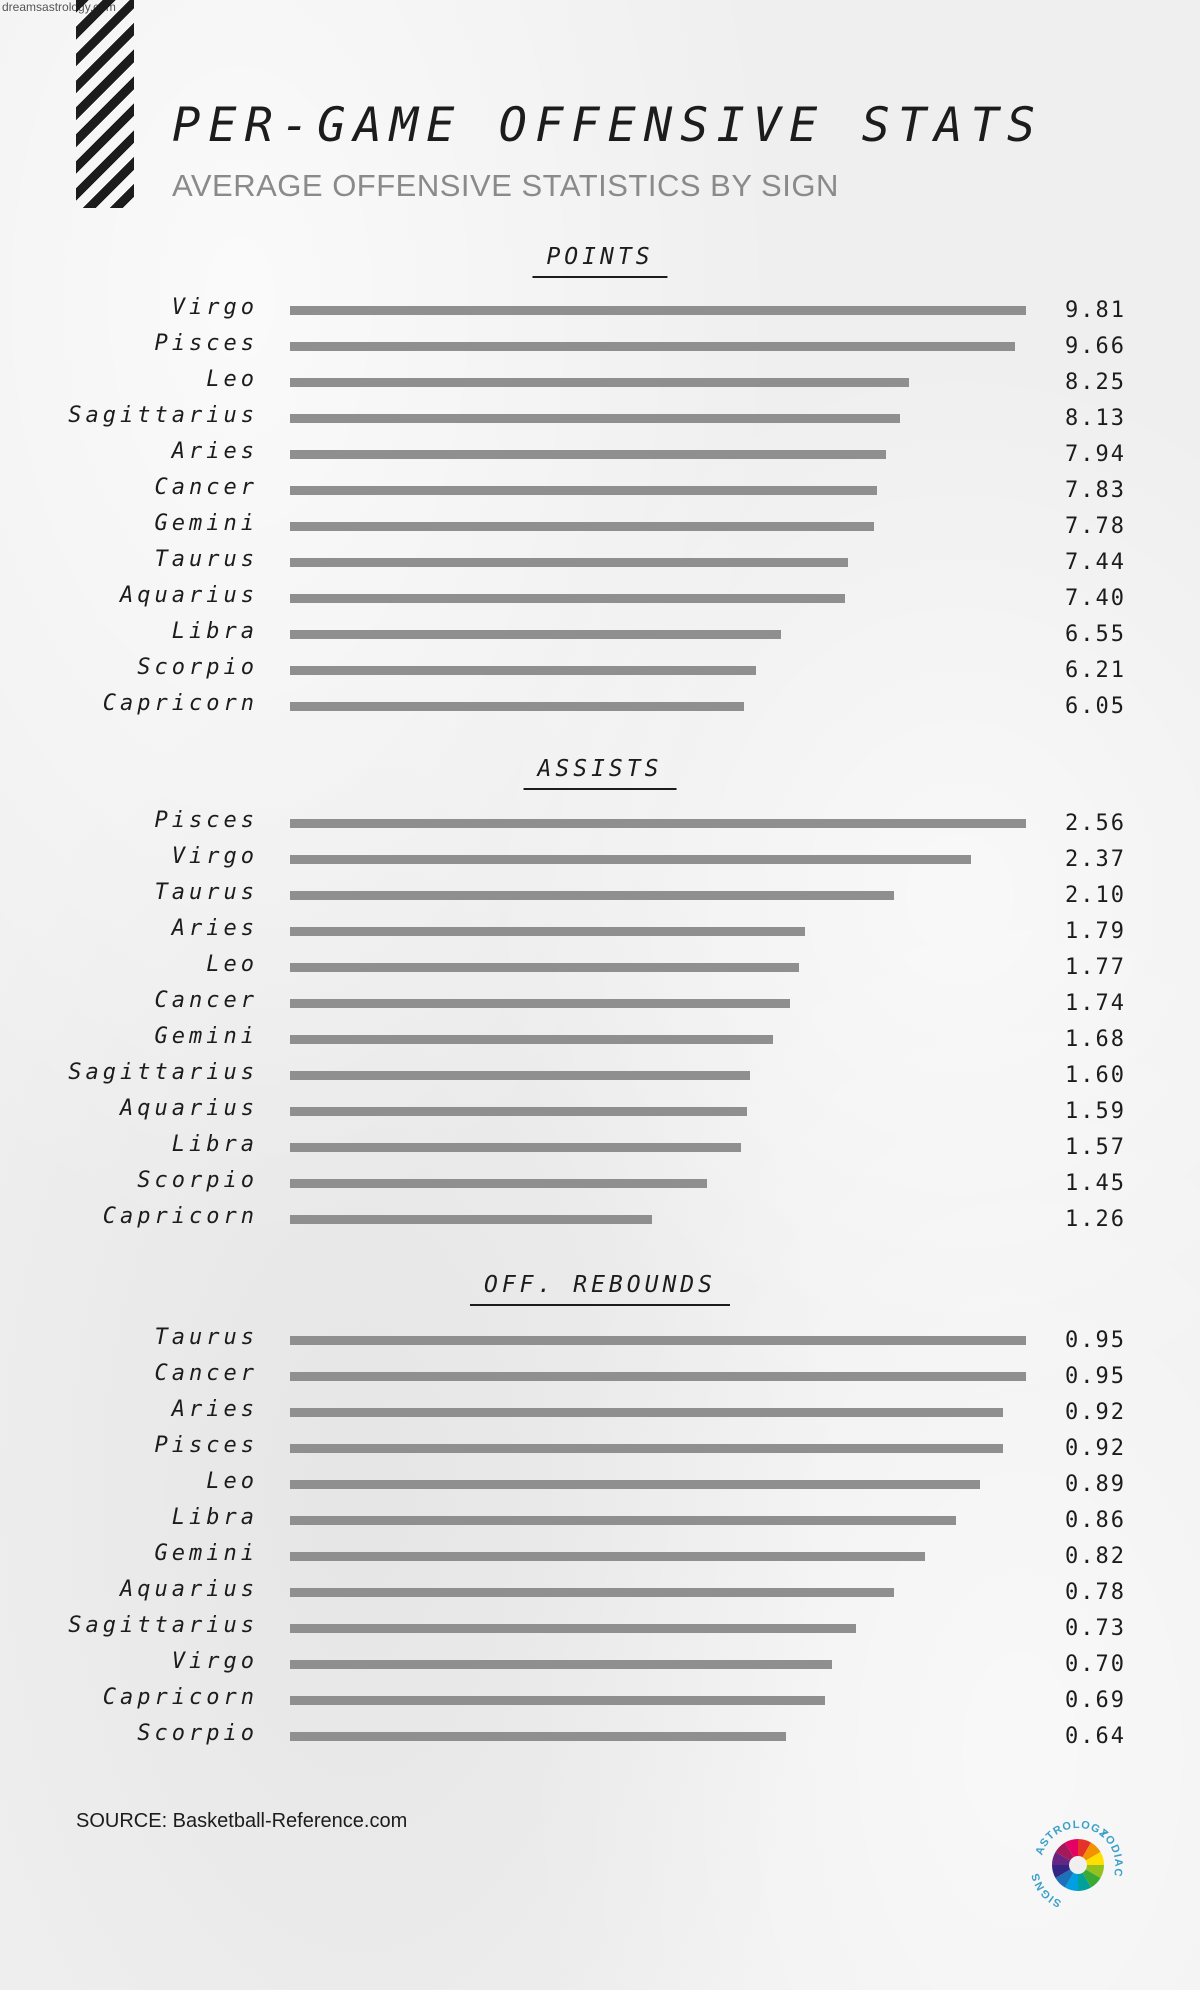 The width and height of the screenshot is (1200, 1990). Describe the element at coordinates (1095, 490) in the screenshot. I see `value-label: 7.83` at that location.